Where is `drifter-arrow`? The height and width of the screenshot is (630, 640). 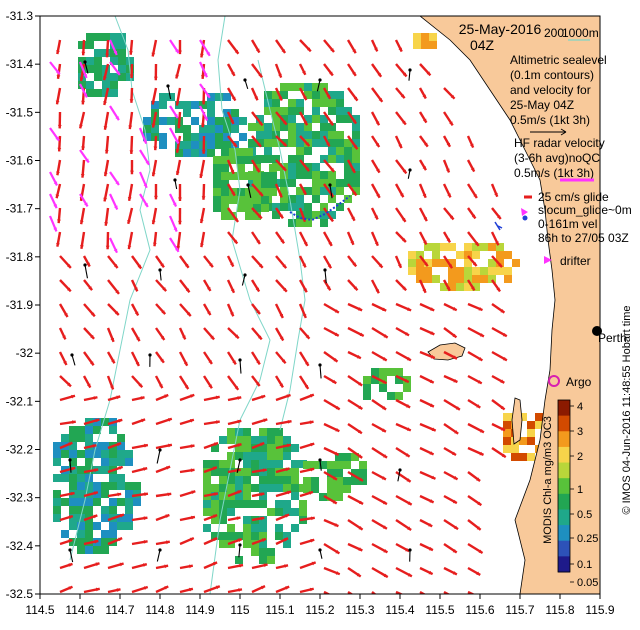
drifter-arrow is located at coordinates (174, 136).